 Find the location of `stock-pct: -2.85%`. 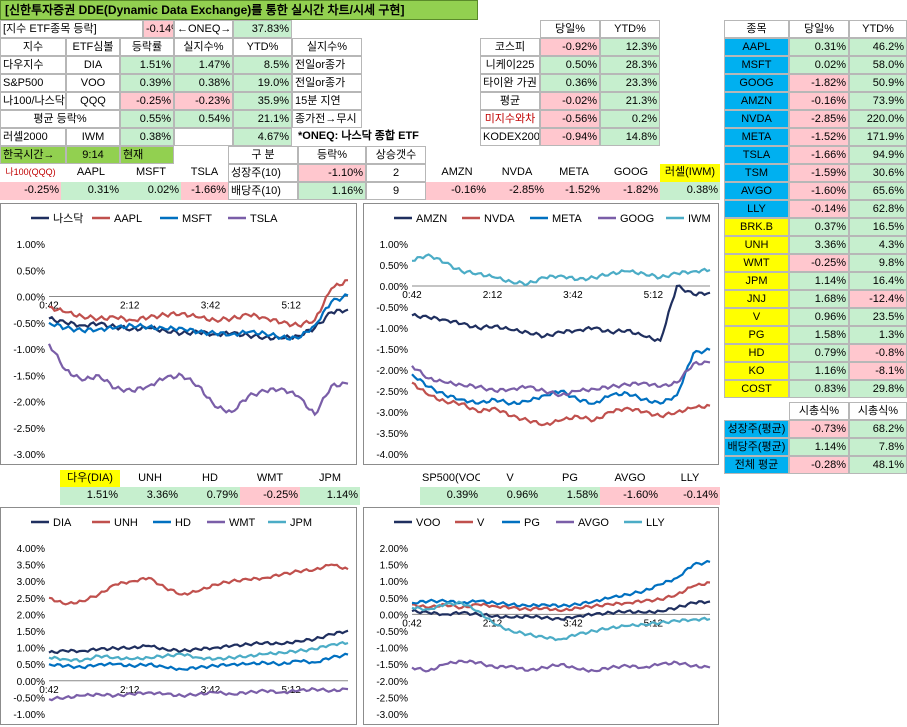

stock-pct: -2.85% is located at coordinates (819, 119).